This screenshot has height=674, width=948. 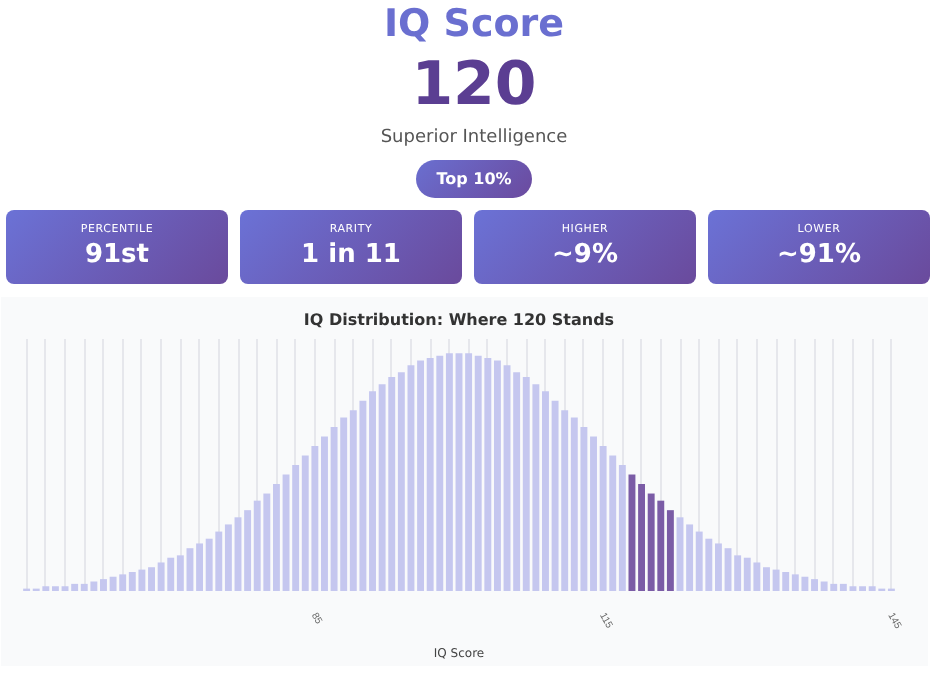 What do you see at coordinates (351, 256) in the screenshot?
I see `text: 1 in 11` at bounding box center [351, 256].